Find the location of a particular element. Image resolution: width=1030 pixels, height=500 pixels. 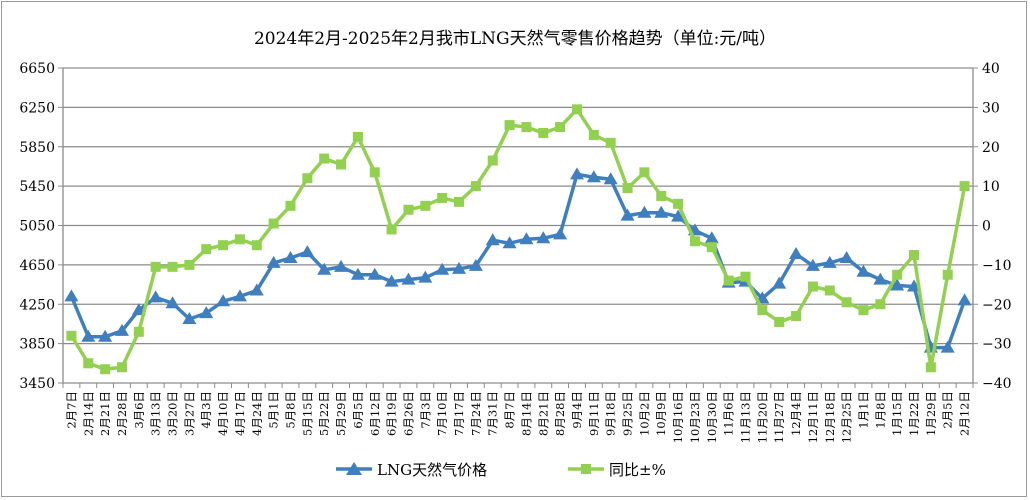

x-tick-label: 8月14日 is located at coordinates (526, 413).